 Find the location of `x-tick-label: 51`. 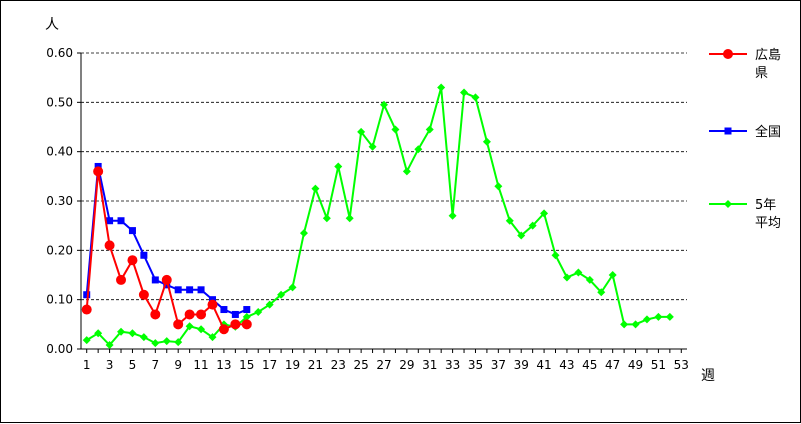

x-tick-label: 51 is located at coordinates (658, 365).